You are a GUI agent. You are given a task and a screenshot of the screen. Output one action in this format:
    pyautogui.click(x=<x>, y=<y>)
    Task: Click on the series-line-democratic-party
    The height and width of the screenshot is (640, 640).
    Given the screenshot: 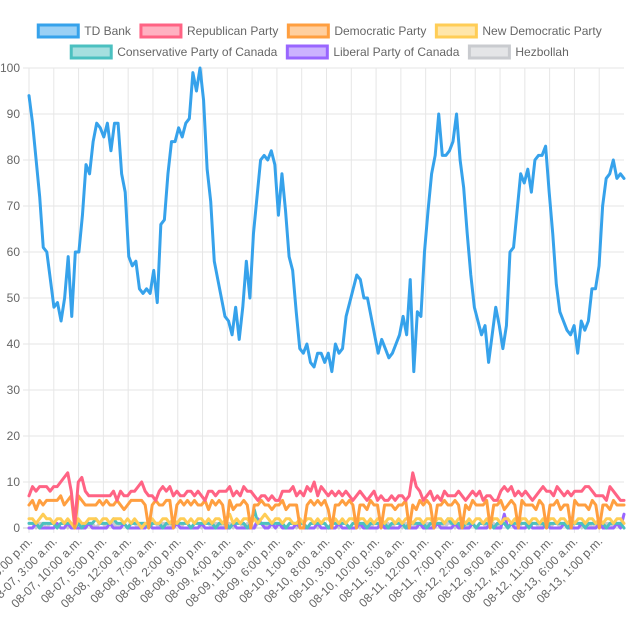 What is the action you would take?
    pyautogui.click(x=326, y=512)
    